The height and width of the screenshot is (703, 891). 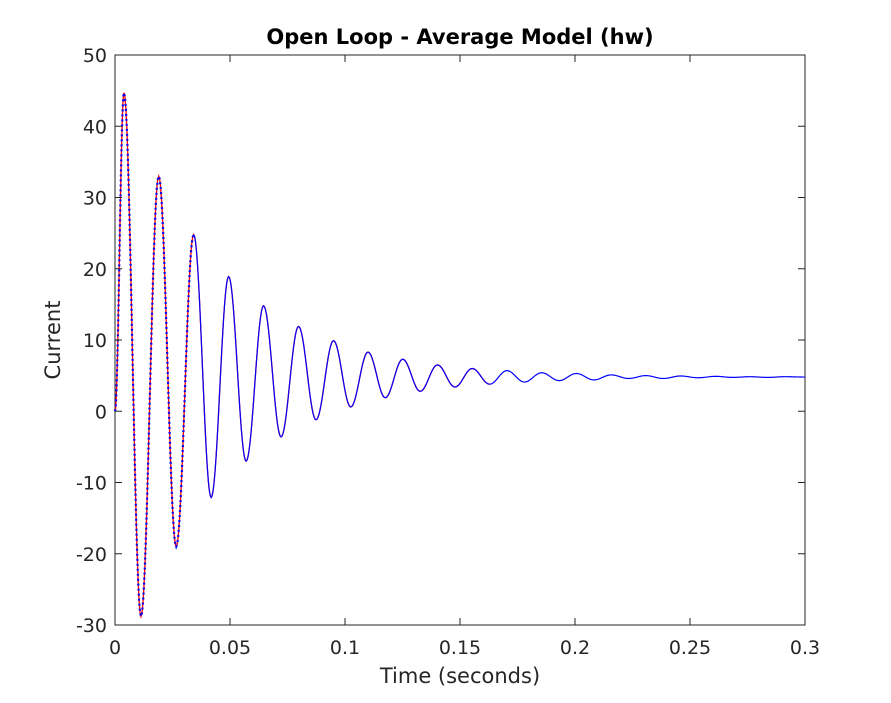 I want to click on y-tick-label: 0, so click(x=101, y=412).